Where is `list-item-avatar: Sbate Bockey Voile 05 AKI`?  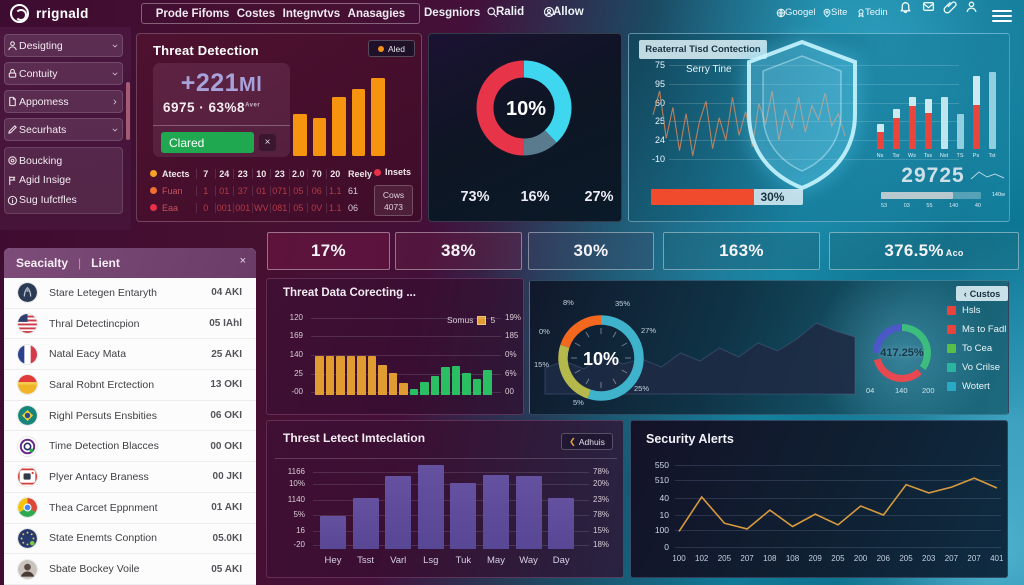
list-item-avatar: Sbate Bockey Voile 05 AKI is located at coordinates (130, 569).